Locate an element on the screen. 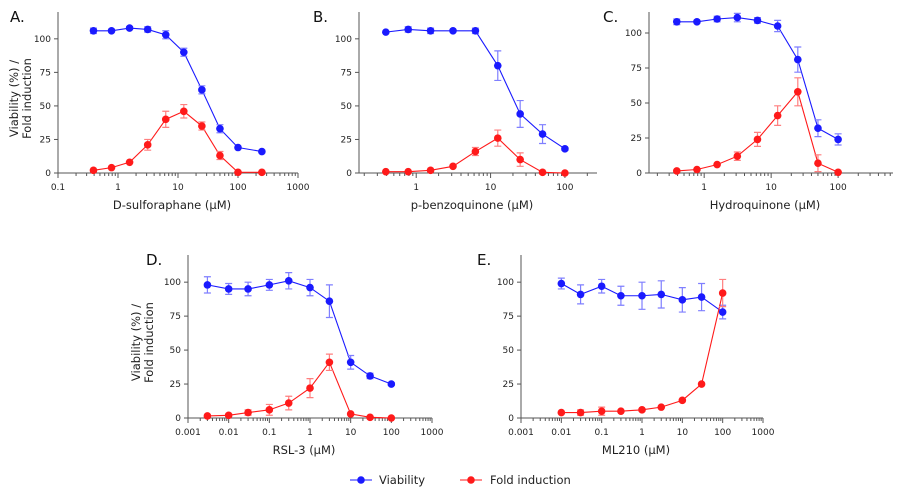 The width and height of the screenshot is (900, 498). y-axis-title: Fold induction is located at coordinates (149, 342).